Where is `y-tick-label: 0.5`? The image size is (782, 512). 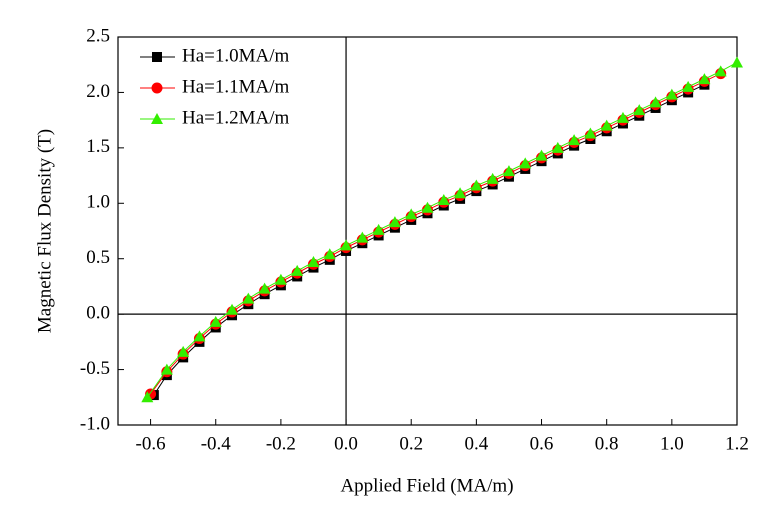 y-tick-label: 0.5 is located at coordinates (98, 257).